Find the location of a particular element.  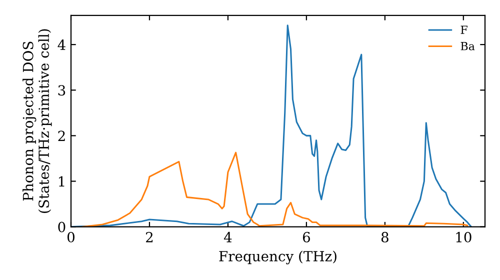

y-tick-label: 3 is located at coordinates (62, 90).